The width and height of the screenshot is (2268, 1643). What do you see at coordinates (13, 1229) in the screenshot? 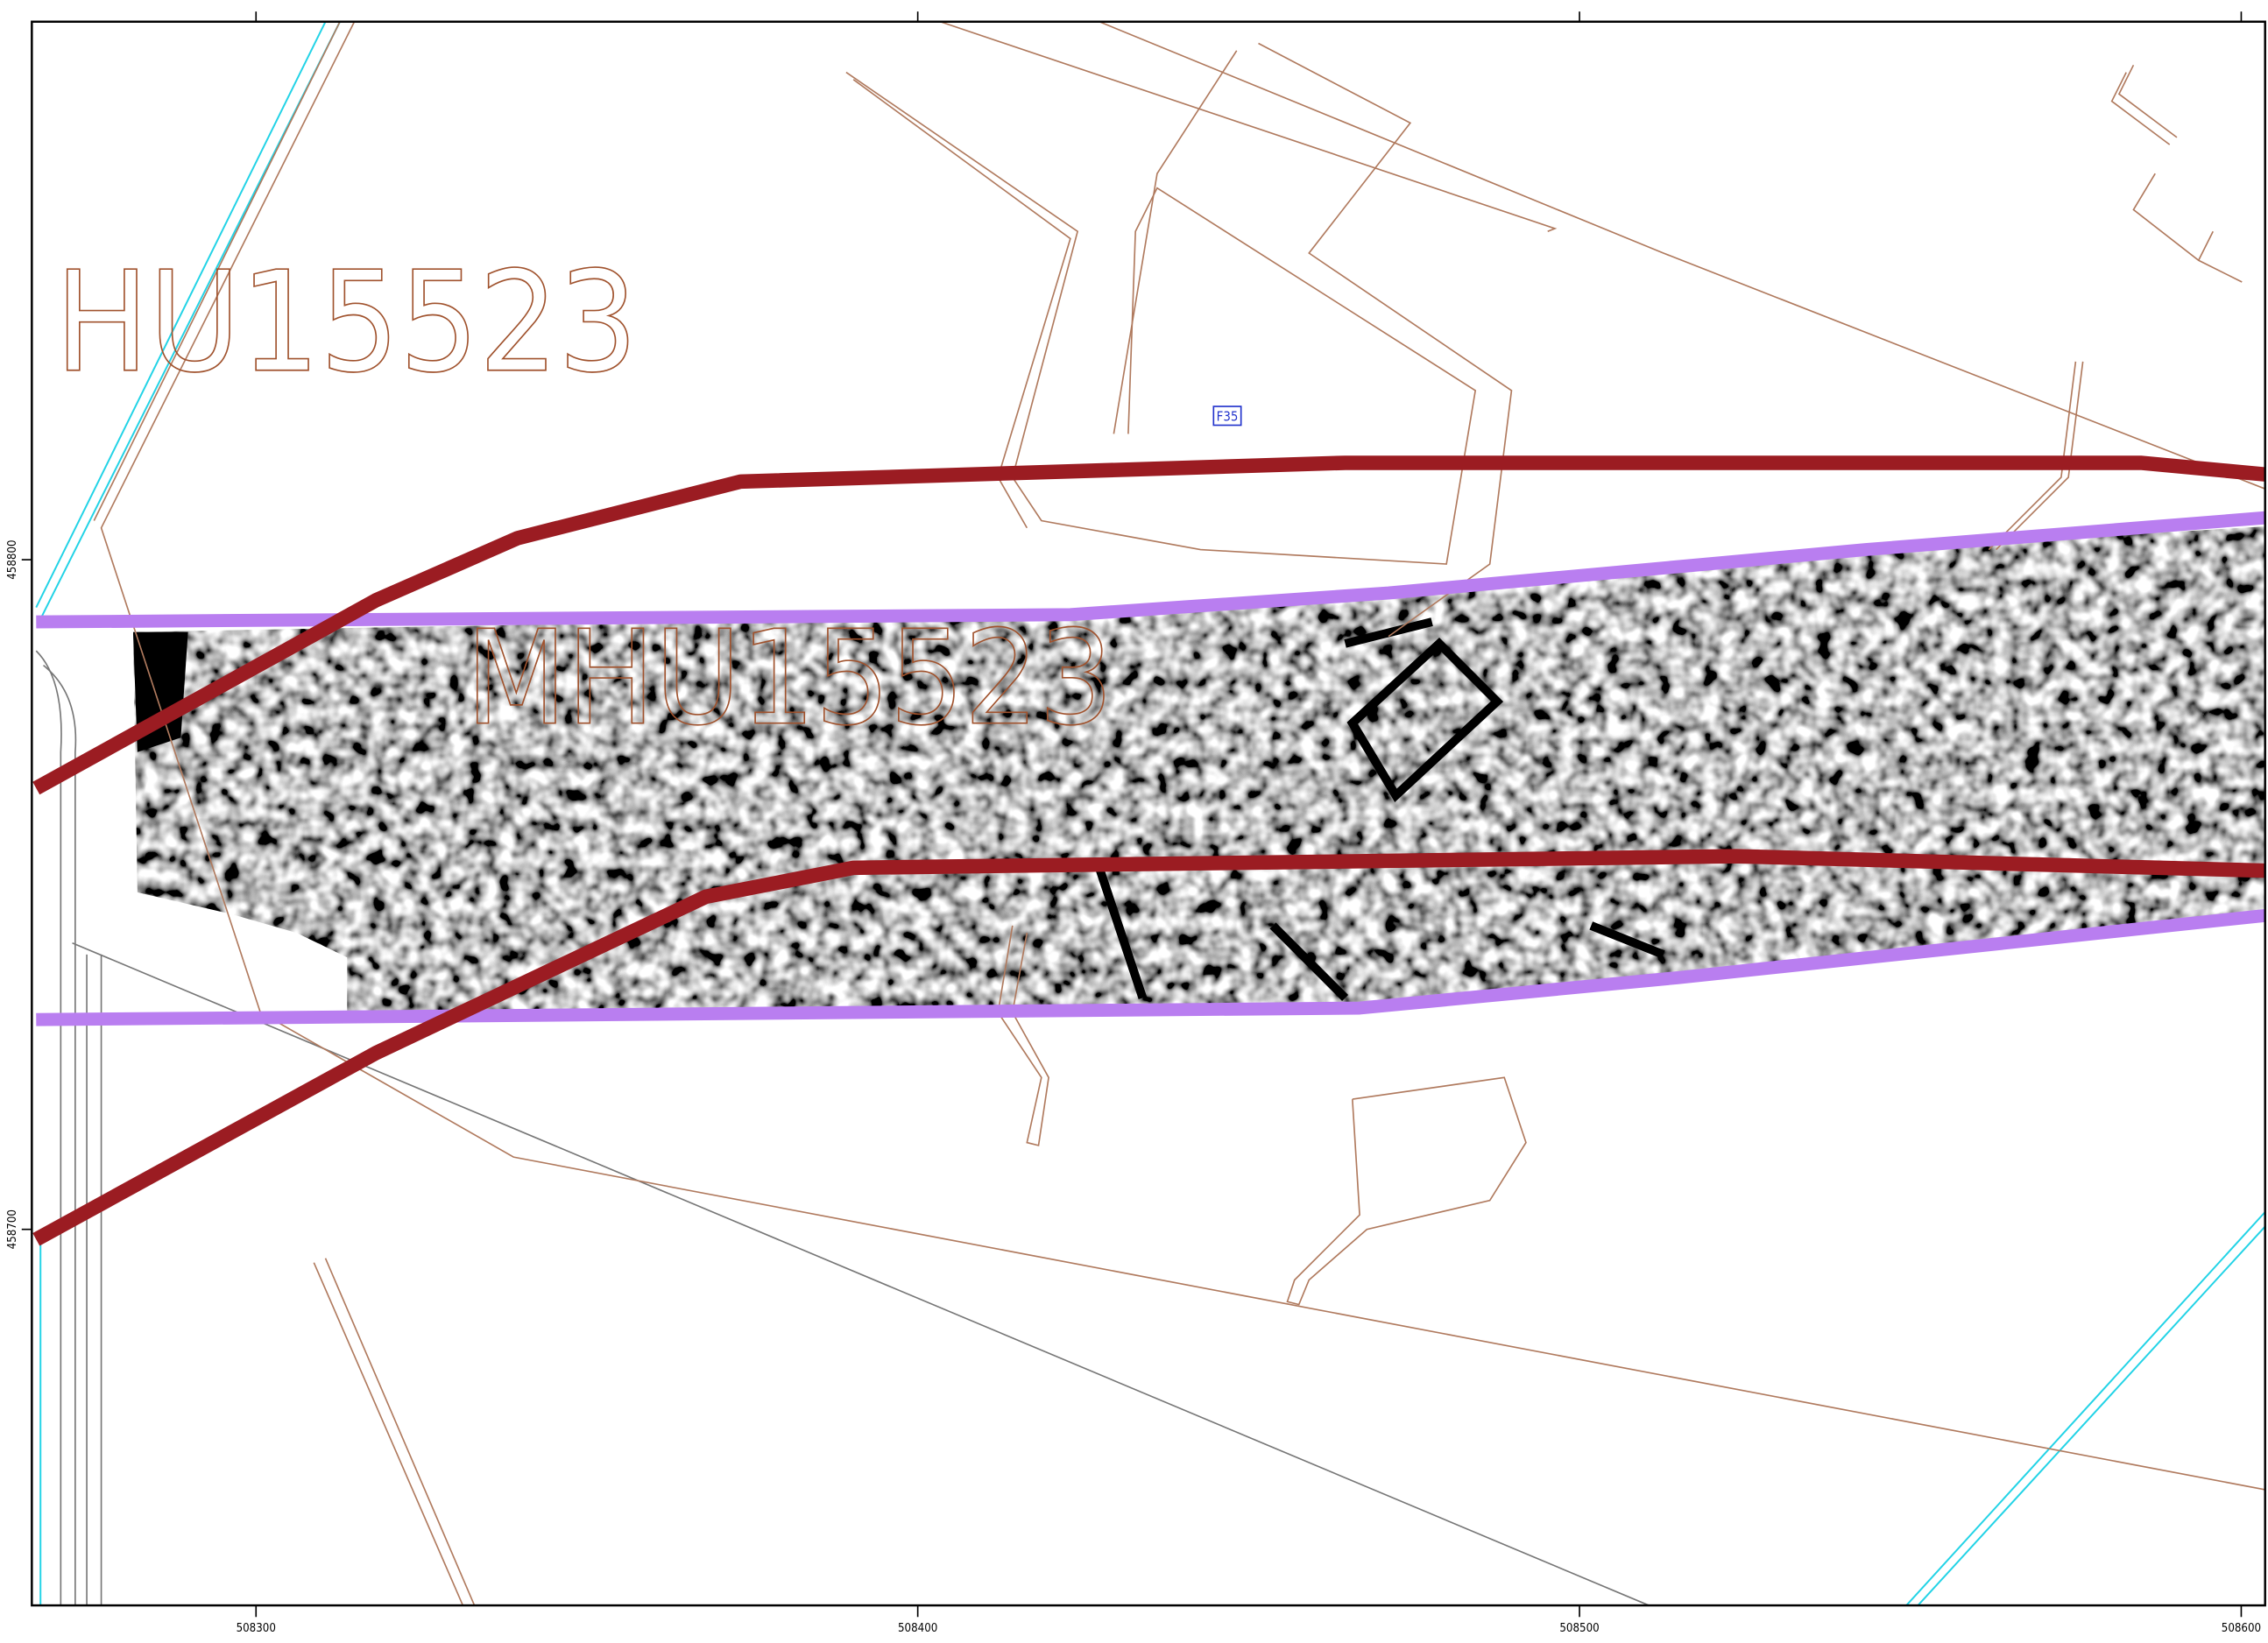
I see `northing-label: 458700` at bounding box center [13, 1229].